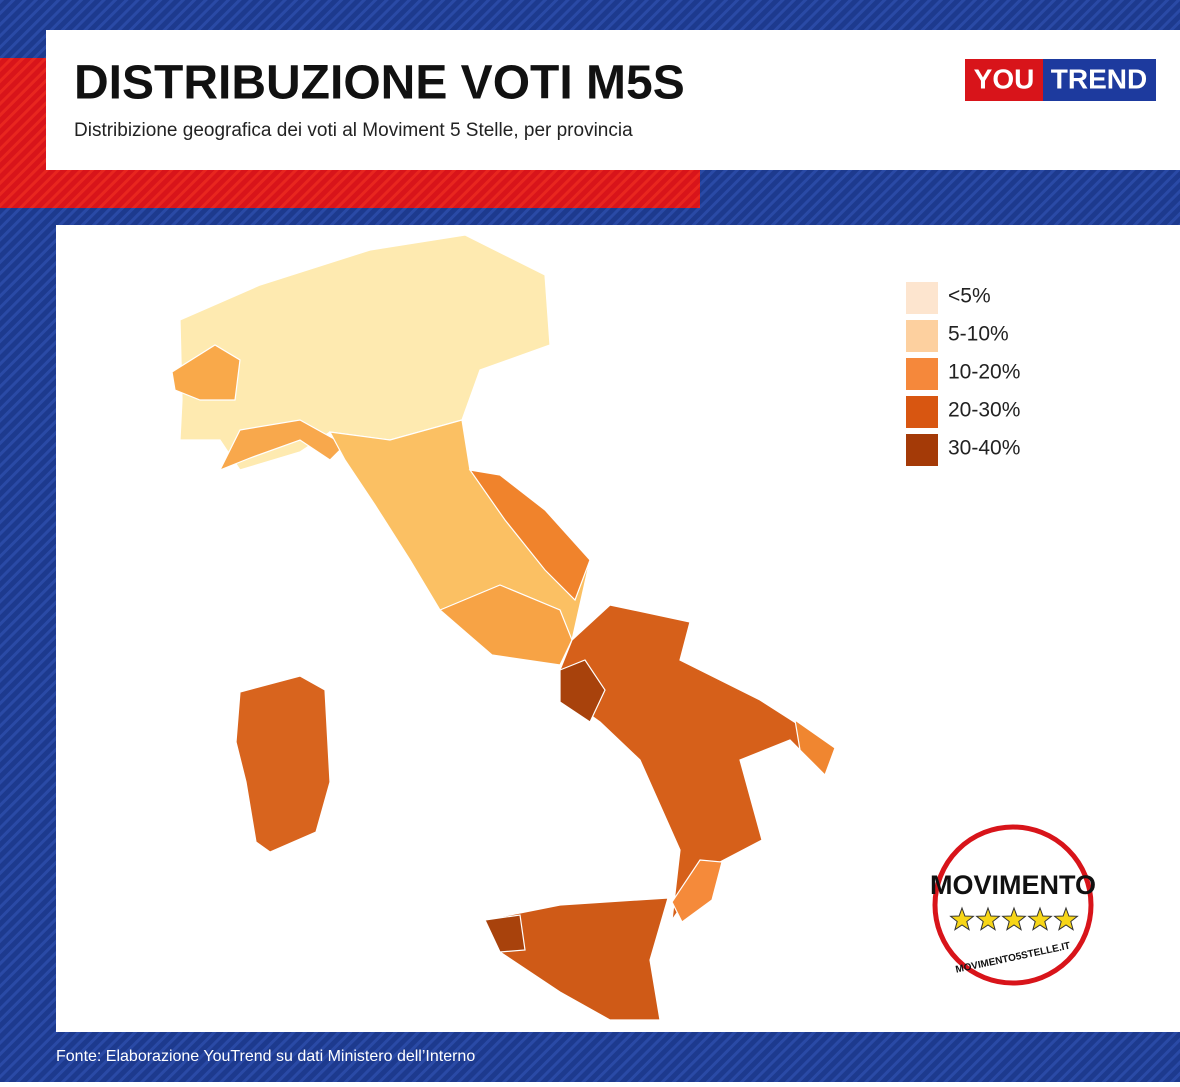  Describe the element at coordinates (206, 372) in the screenshot. I see `region-torino` at that location.